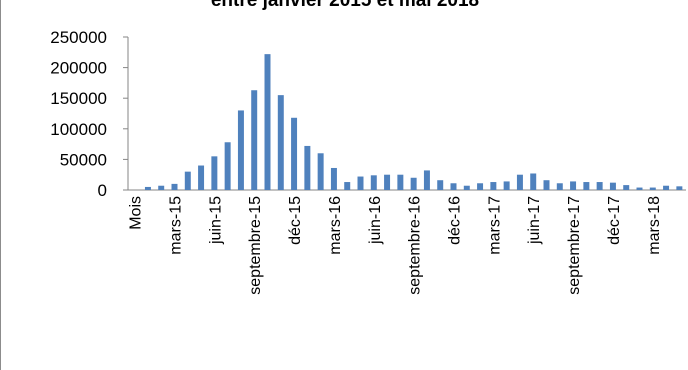 The width and height of the screenshot is (688, 370). I want to click on x-tick-label: déc-17, so click(614, 220).